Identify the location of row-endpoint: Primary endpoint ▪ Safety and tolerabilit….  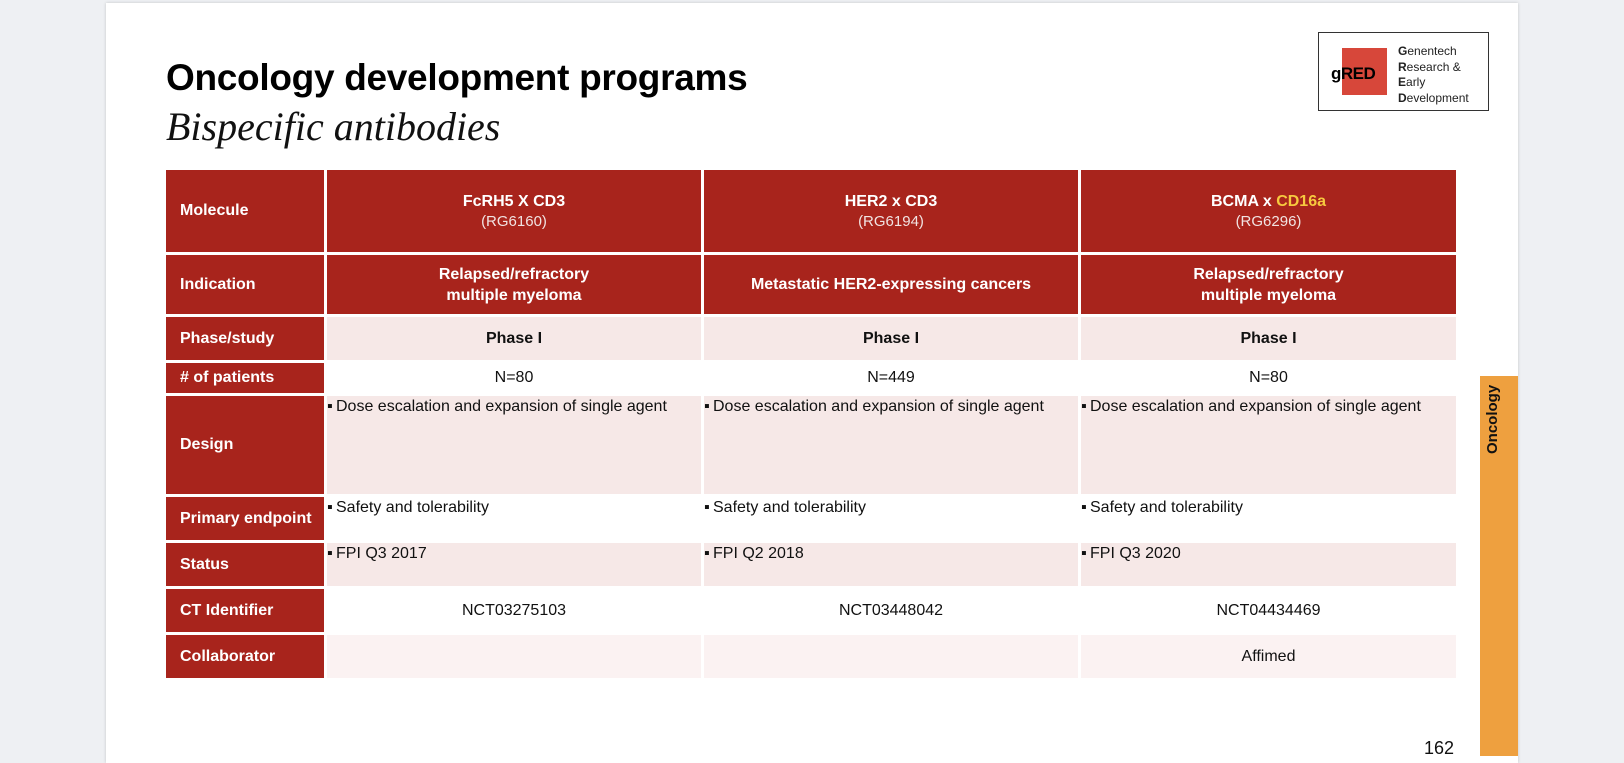
(811, 520).